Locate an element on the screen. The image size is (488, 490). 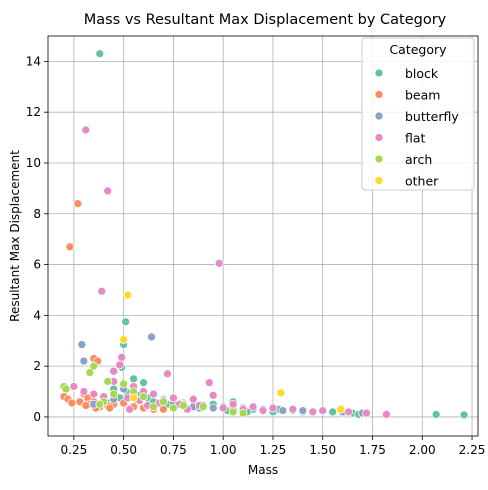
legend-label-other: other is located at coordinates (422, 181).